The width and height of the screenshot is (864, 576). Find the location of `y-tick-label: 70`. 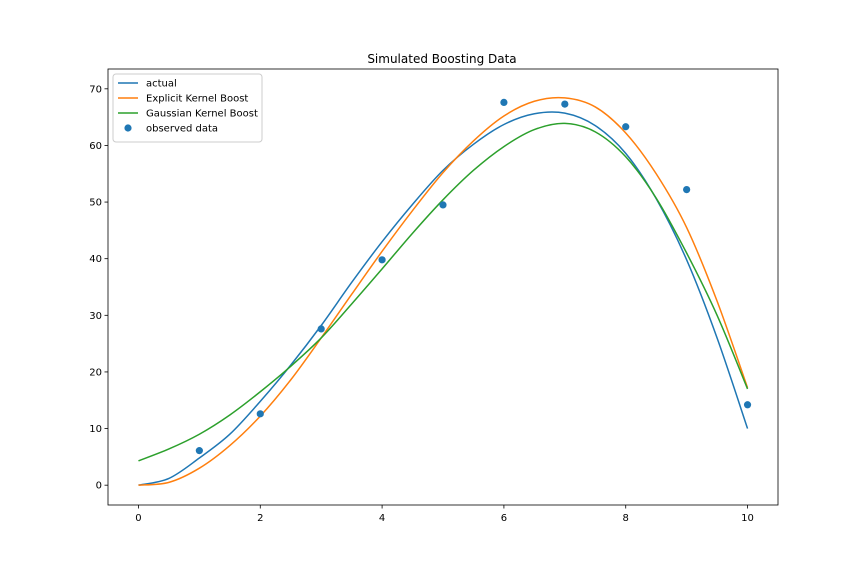

y-tick-label: 70 is located at coordinates (95, 89).